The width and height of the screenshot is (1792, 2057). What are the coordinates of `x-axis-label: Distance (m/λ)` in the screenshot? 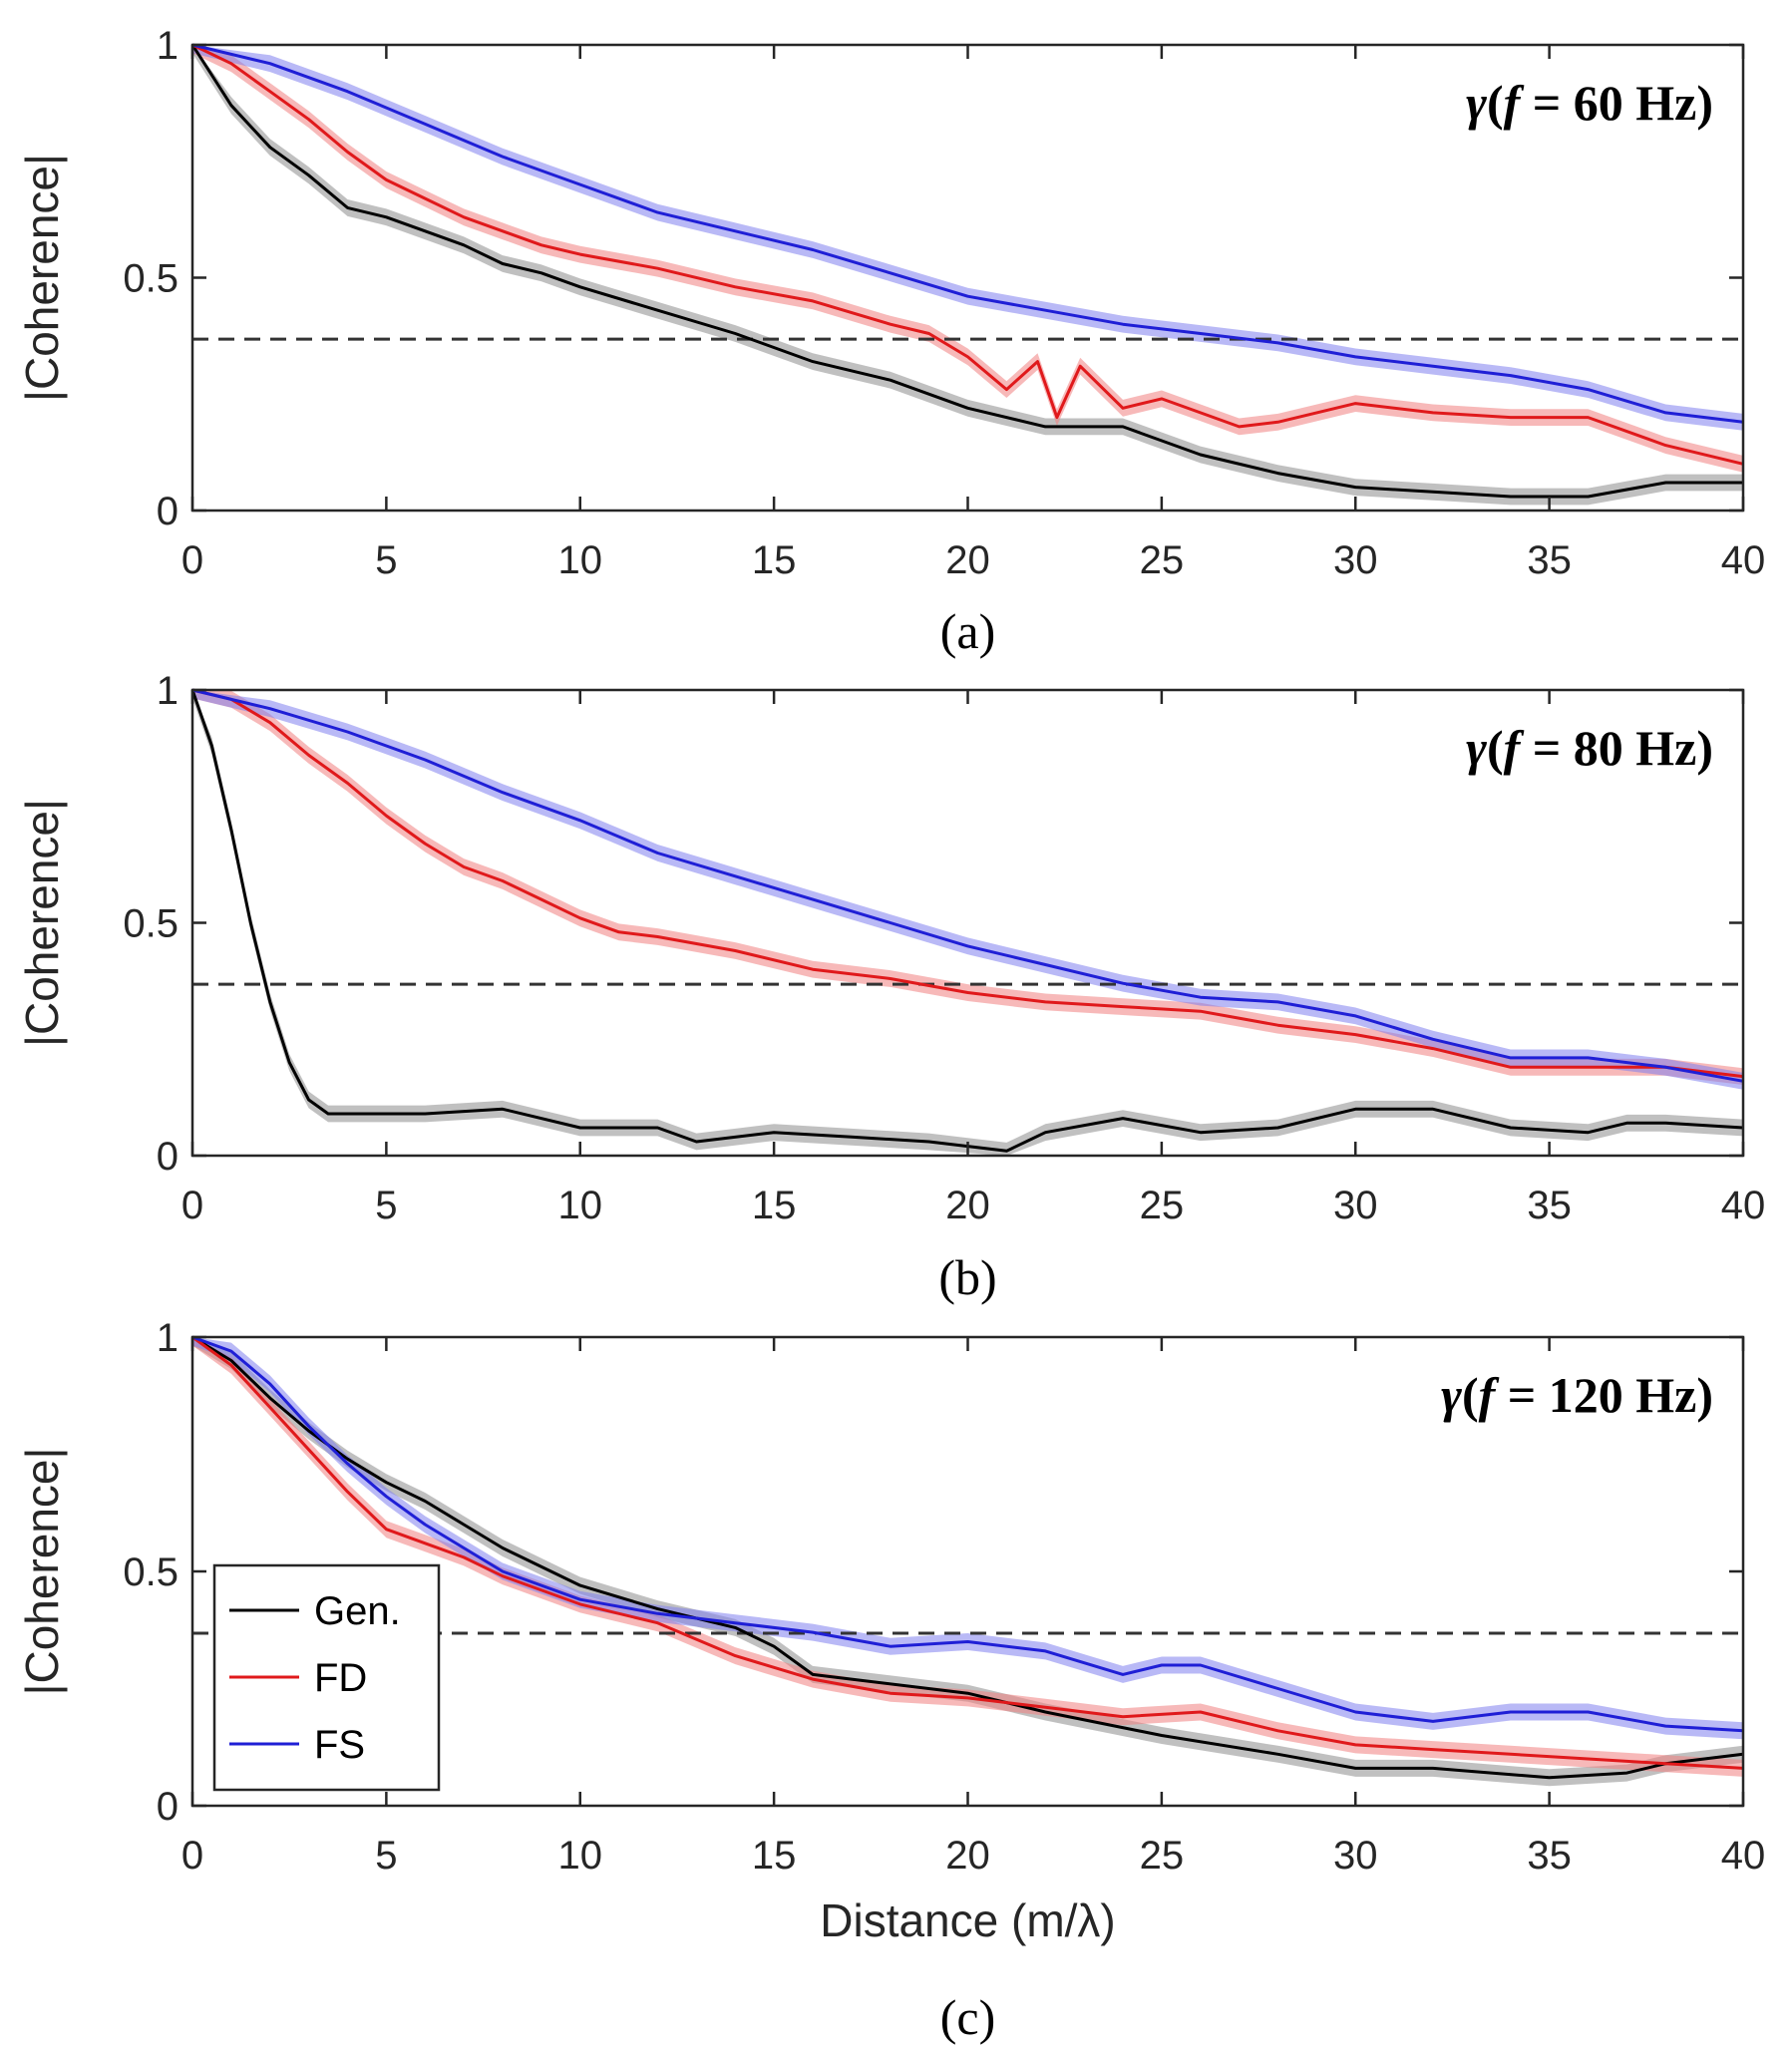 It's located at (967, 1920).